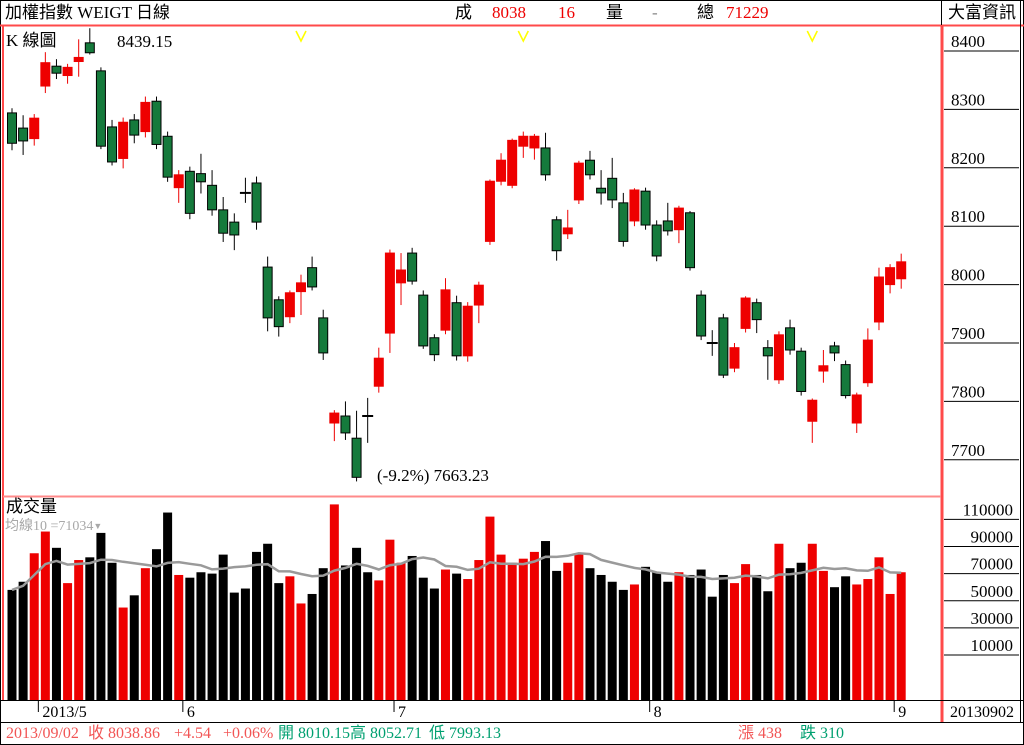 The height and width of the screenshot is (745, 1024). Describe the element at coordinates (968, 41) in the screenshot. I see `svg-text: 8400` at that location.